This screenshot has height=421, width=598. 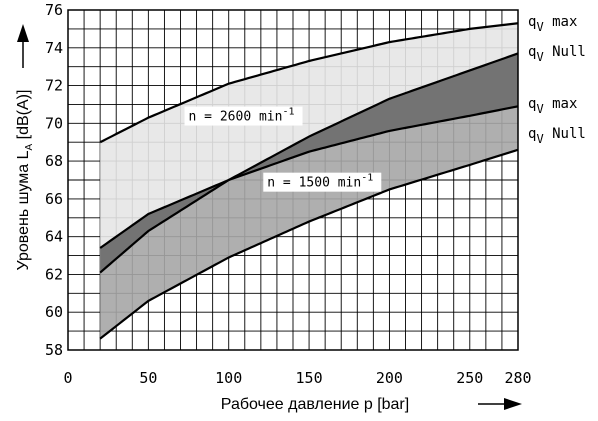 I want to click on speed-annotation: n = 2600 min-1, so click(x=243, y=116).